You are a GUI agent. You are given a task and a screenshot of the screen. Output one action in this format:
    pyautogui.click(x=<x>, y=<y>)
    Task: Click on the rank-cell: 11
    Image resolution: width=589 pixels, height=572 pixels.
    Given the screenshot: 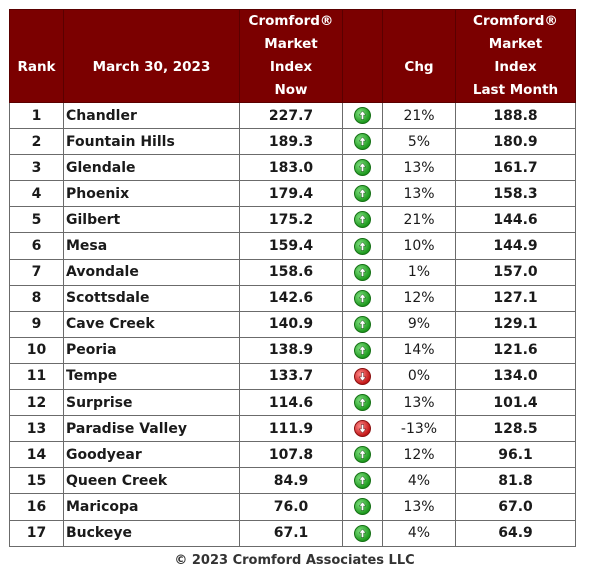 What is the action you would take?
    pyautogui.click(x=36, y=376)
    